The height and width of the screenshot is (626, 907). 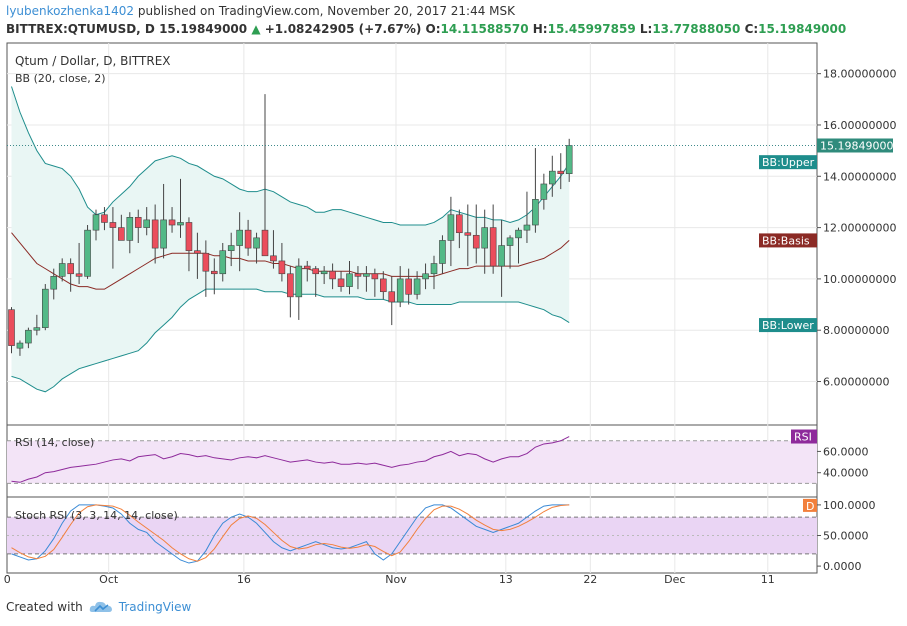 What do you see at coordinates (54, 442) in the screenshot?
I see `rsi-title: RSI (14, close)` at bounding box center [54, 442].